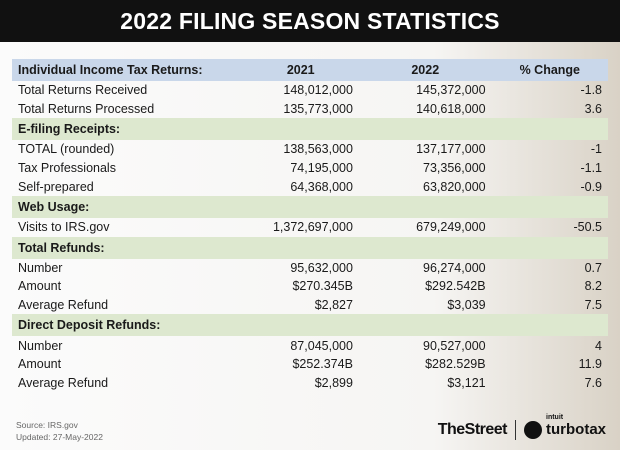  I want to click on table-row: Self-prepared 64,368,000 63,820,000 -0.9, so click(310, 186).